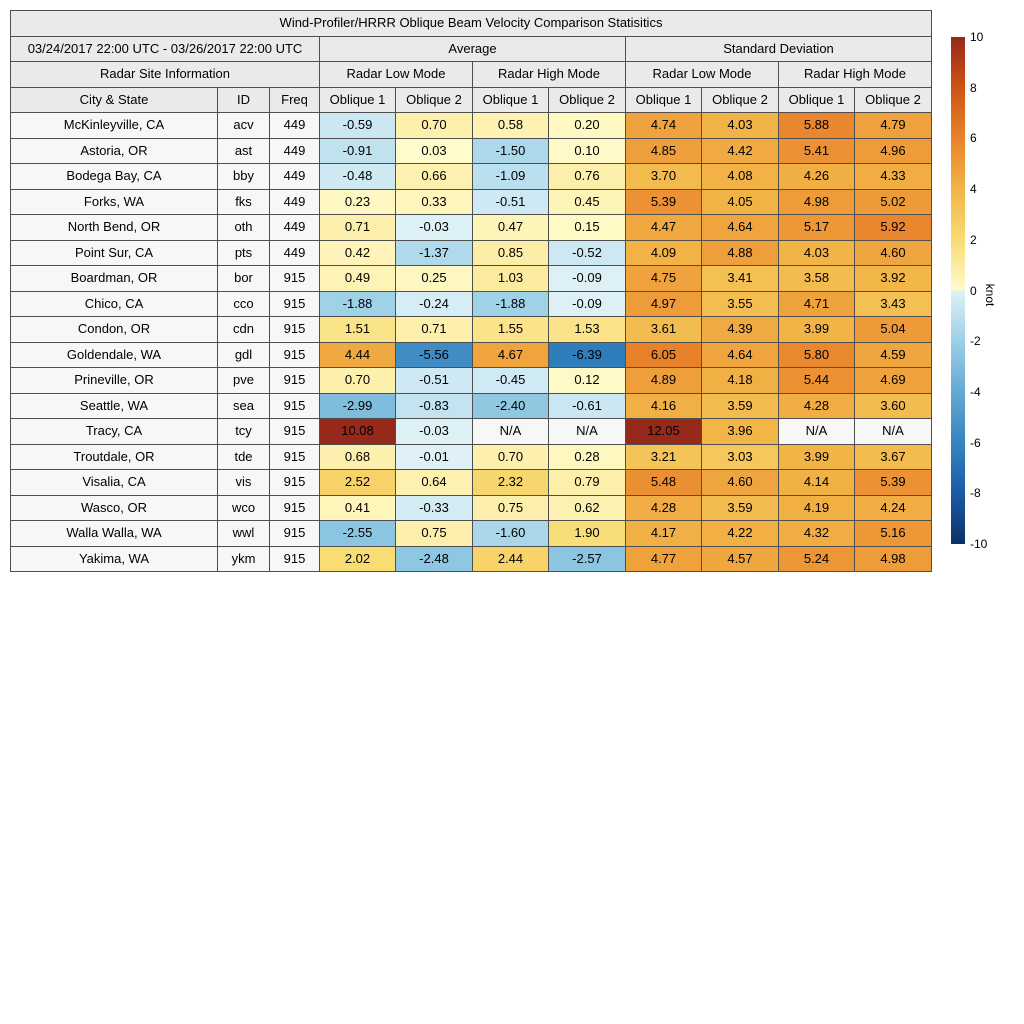 The image size is (1024, 1024). Describe the element at coordinates (434, 150) in the screenshot. I see `value-cell: 0.03` at that location.